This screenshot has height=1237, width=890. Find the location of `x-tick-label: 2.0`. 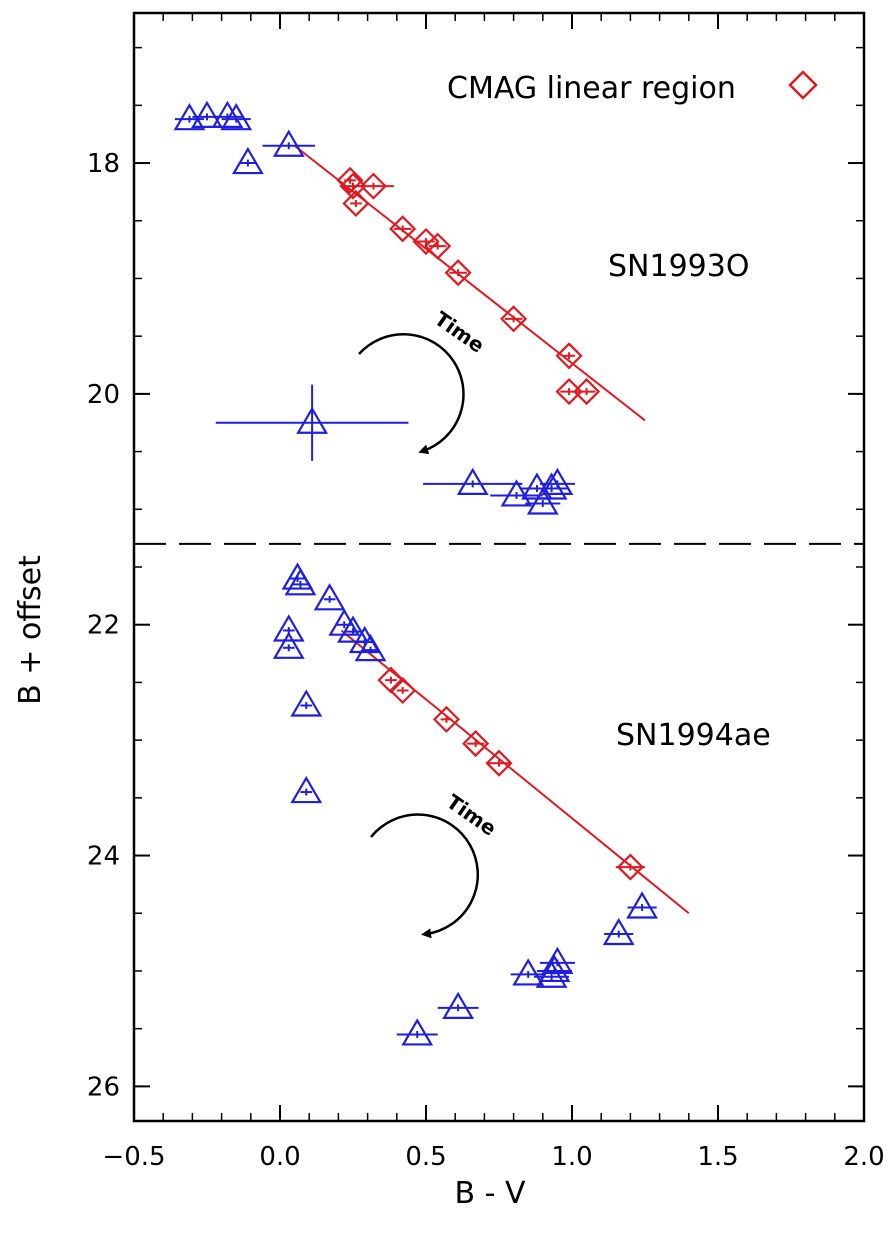

x-tick-label: 2.0 is located at coordinates (863, 1157).